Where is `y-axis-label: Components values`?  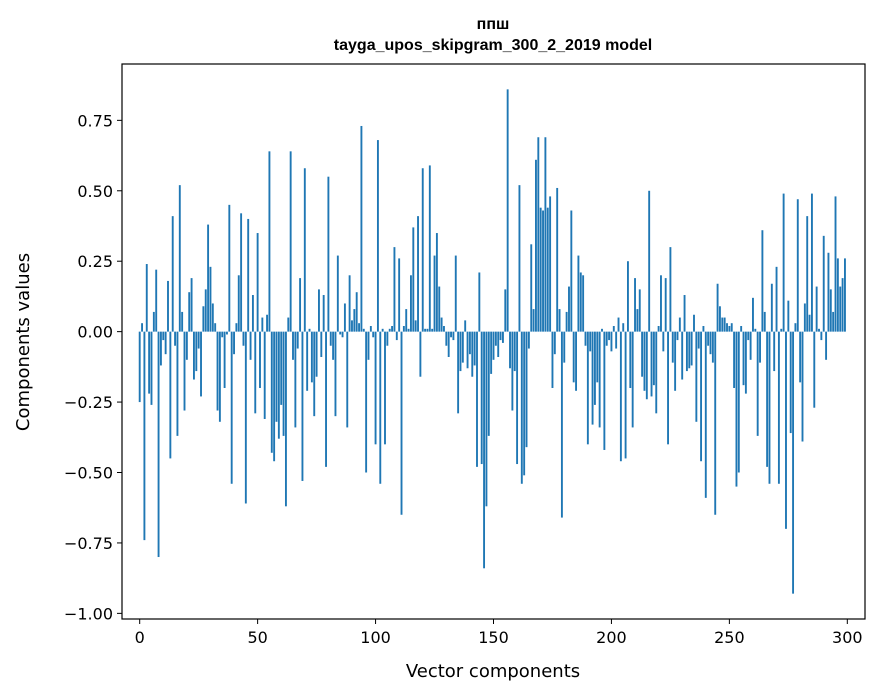 y-axis-label: Components values is located at coordinates (23, 342).